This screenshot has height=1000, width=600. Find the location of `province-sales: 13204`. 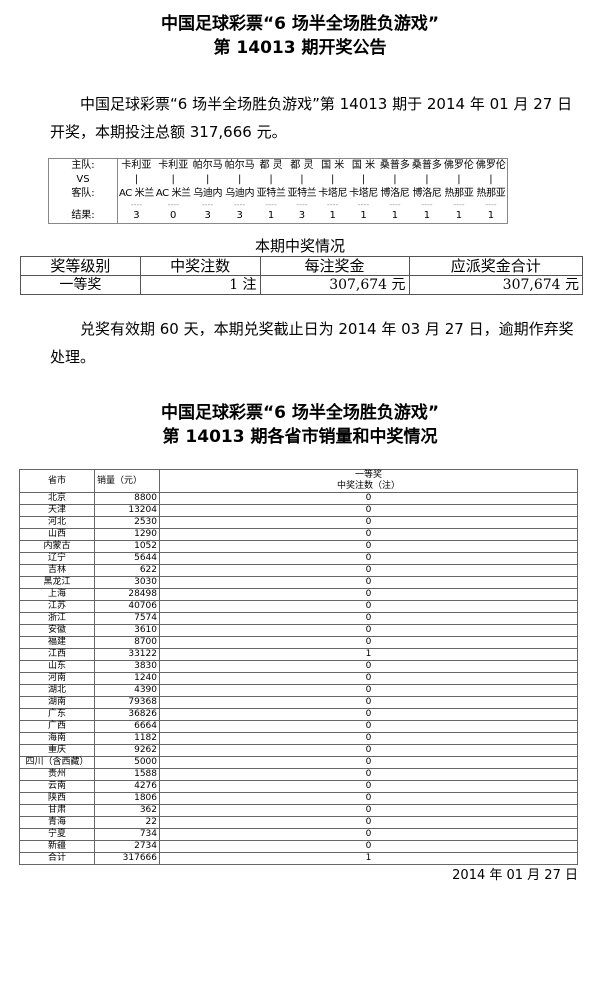

province-sales: 13204 is located at coordinates (127, 510).